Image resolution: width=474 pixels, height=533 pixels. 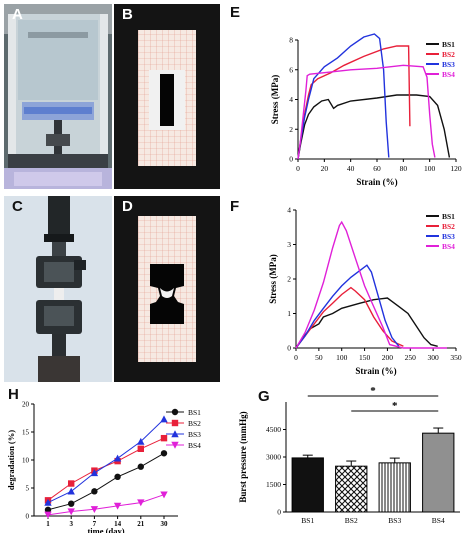 I want to click on y-tick-label: 1, so click(x=289, y=313).